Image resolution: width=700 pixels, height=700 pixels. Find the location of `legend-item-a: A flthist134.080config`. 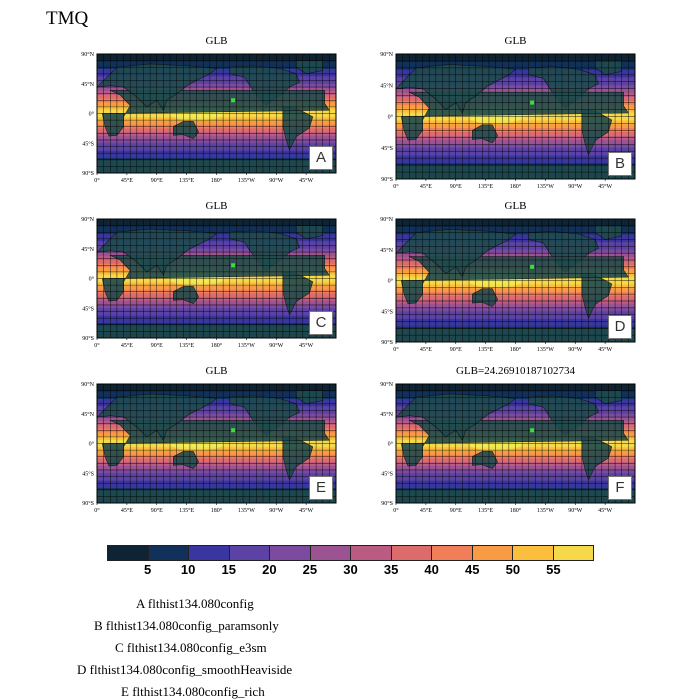

legend-item-a: A flthist134.080config is located at coordinates (195, 603).